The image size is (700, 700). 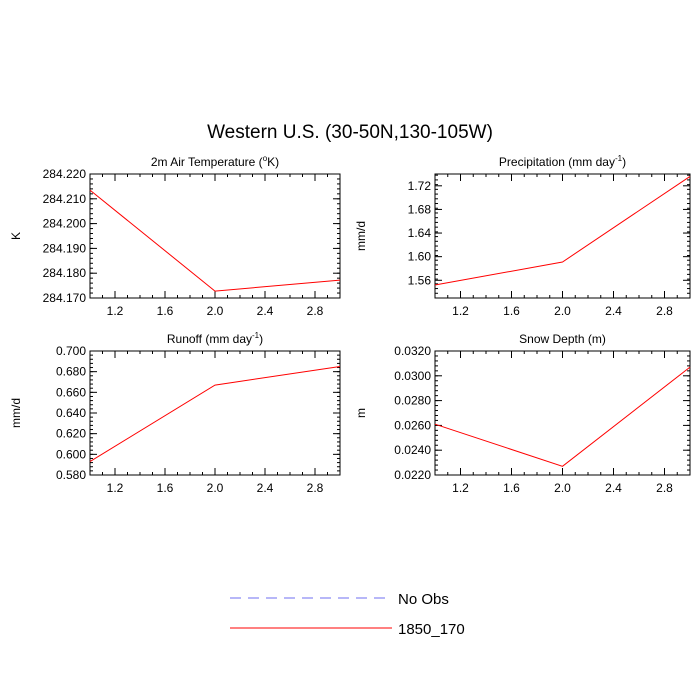 What do you see at coordinates (412, 475) in the screenshot?
I see `y-tick-label: 0.0220` at bounding box center [412, 475].